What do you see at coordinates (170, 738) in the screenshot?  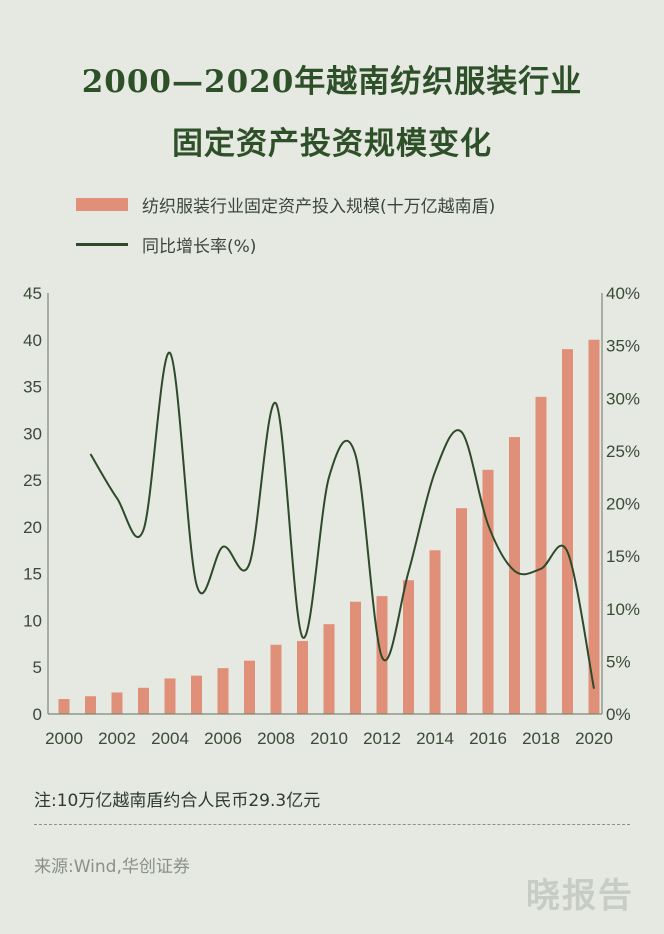 I see `x-tick-2004: 2004` at bounding box center [170, 738].